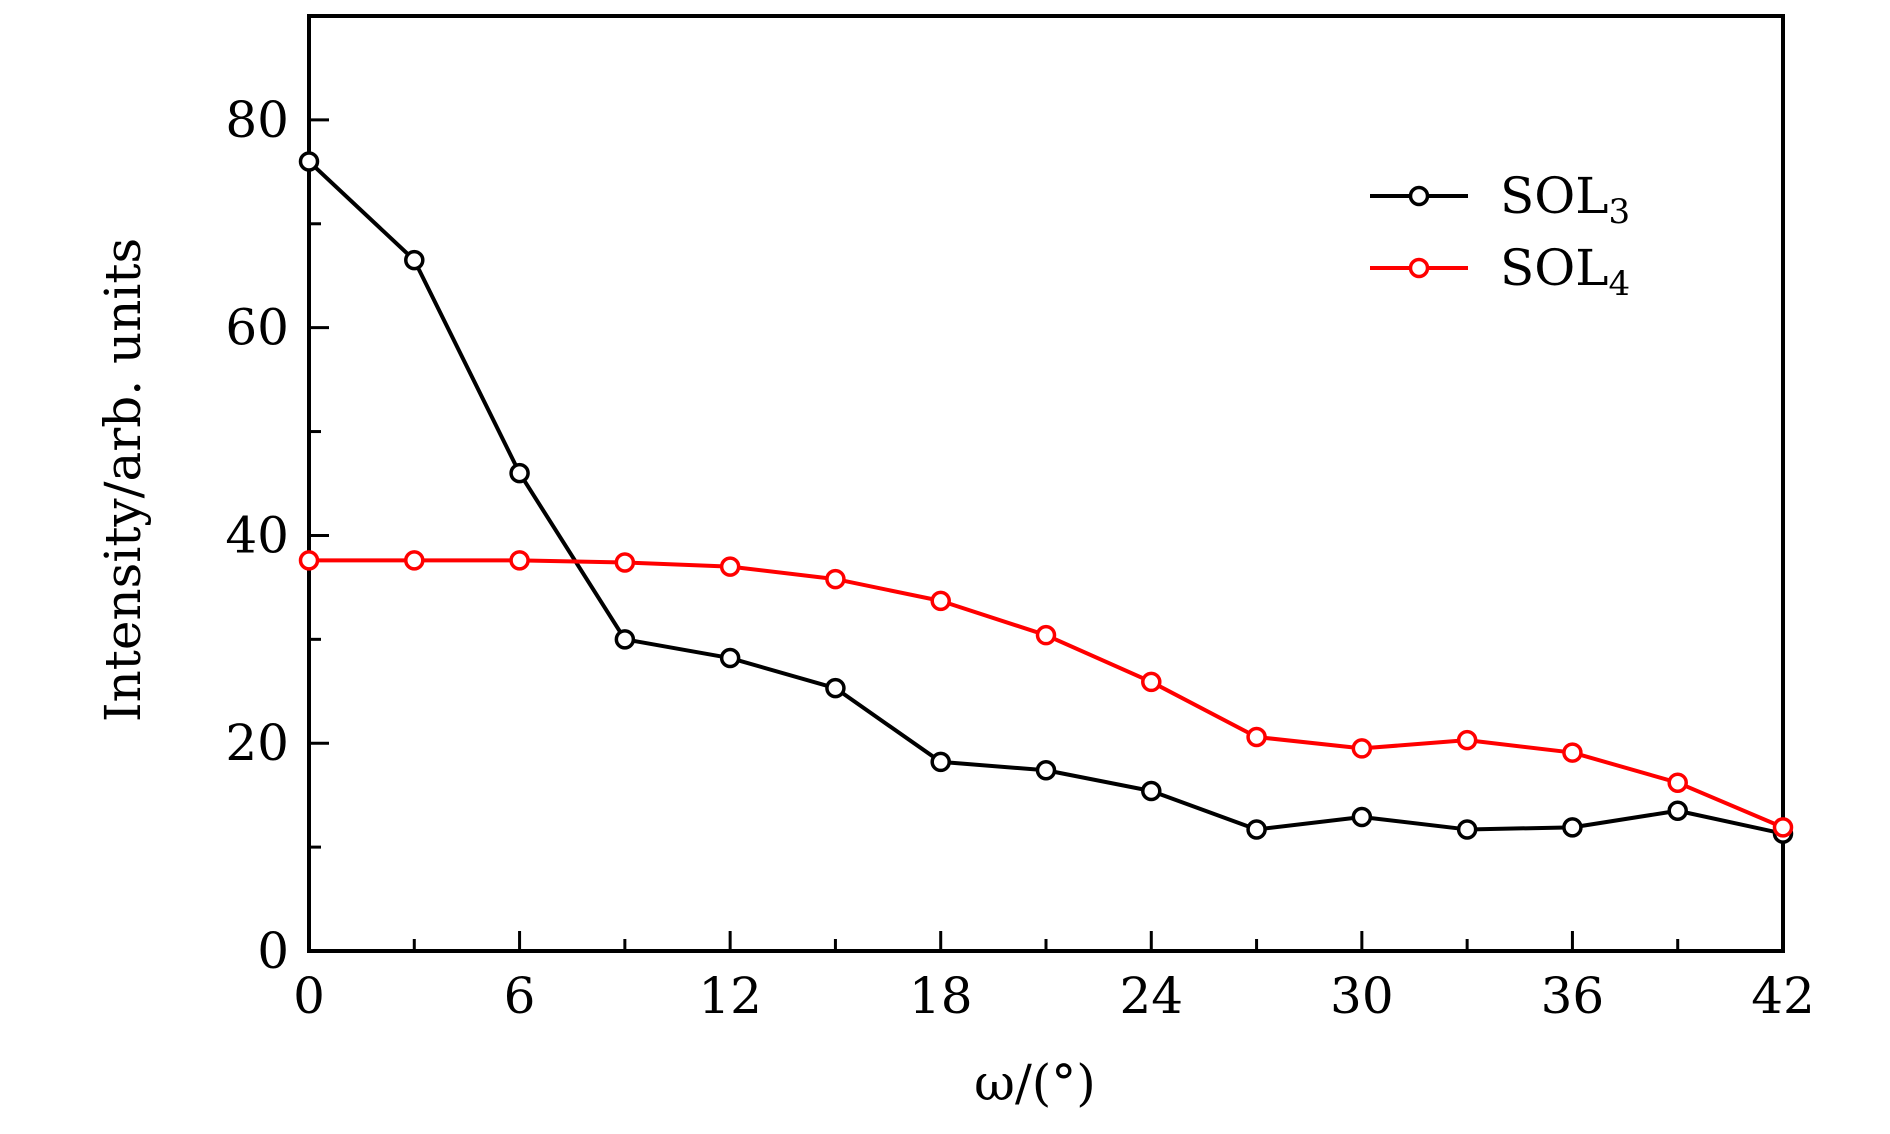  I want to click on y-tick-label: 40, so click(257, 535).